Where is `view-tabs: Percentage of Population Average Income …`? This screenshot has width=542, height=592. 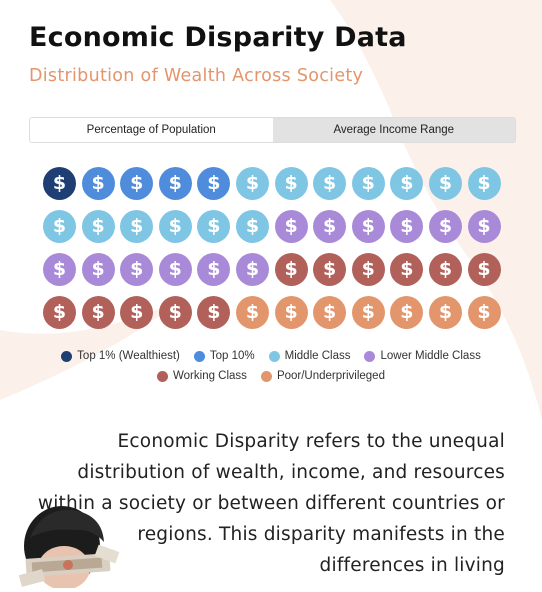
view-tabs: Percentage of Population Average Income … is located at coordinates (272, 130).